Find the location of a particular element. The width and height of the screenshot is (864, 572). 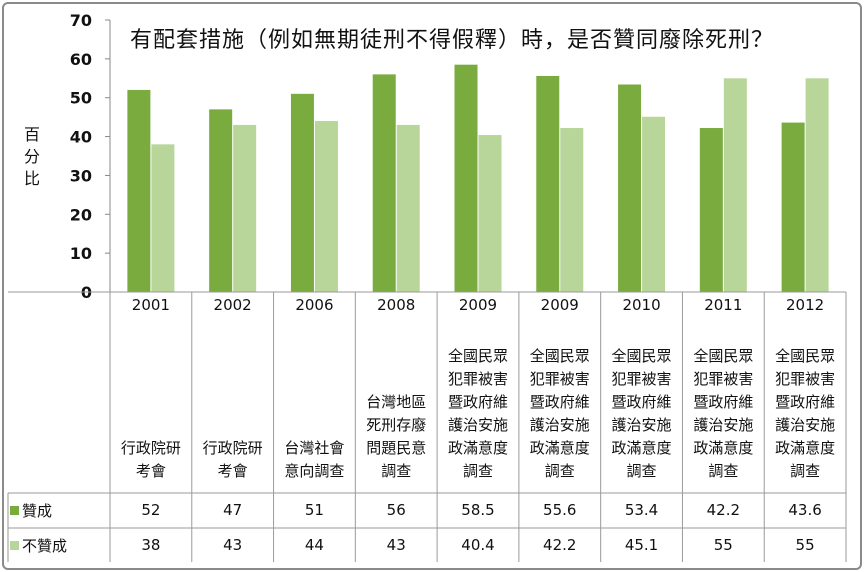

data-label: 53.4 is located at coordinates (641, 510).